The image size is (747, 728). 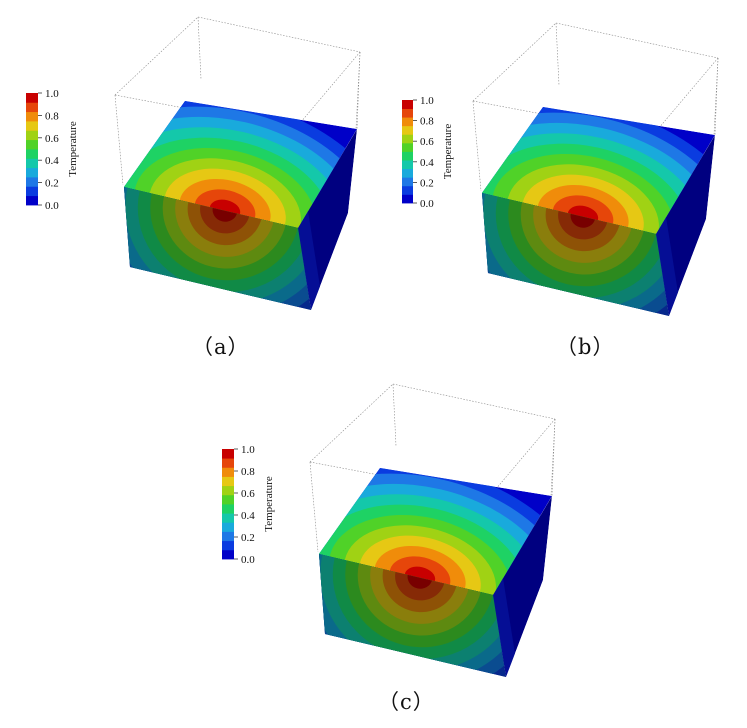 What do you see at coordinates (595, 169) in the screenshot?
I see `temperature-box-b` at bounding box center [595, 169].